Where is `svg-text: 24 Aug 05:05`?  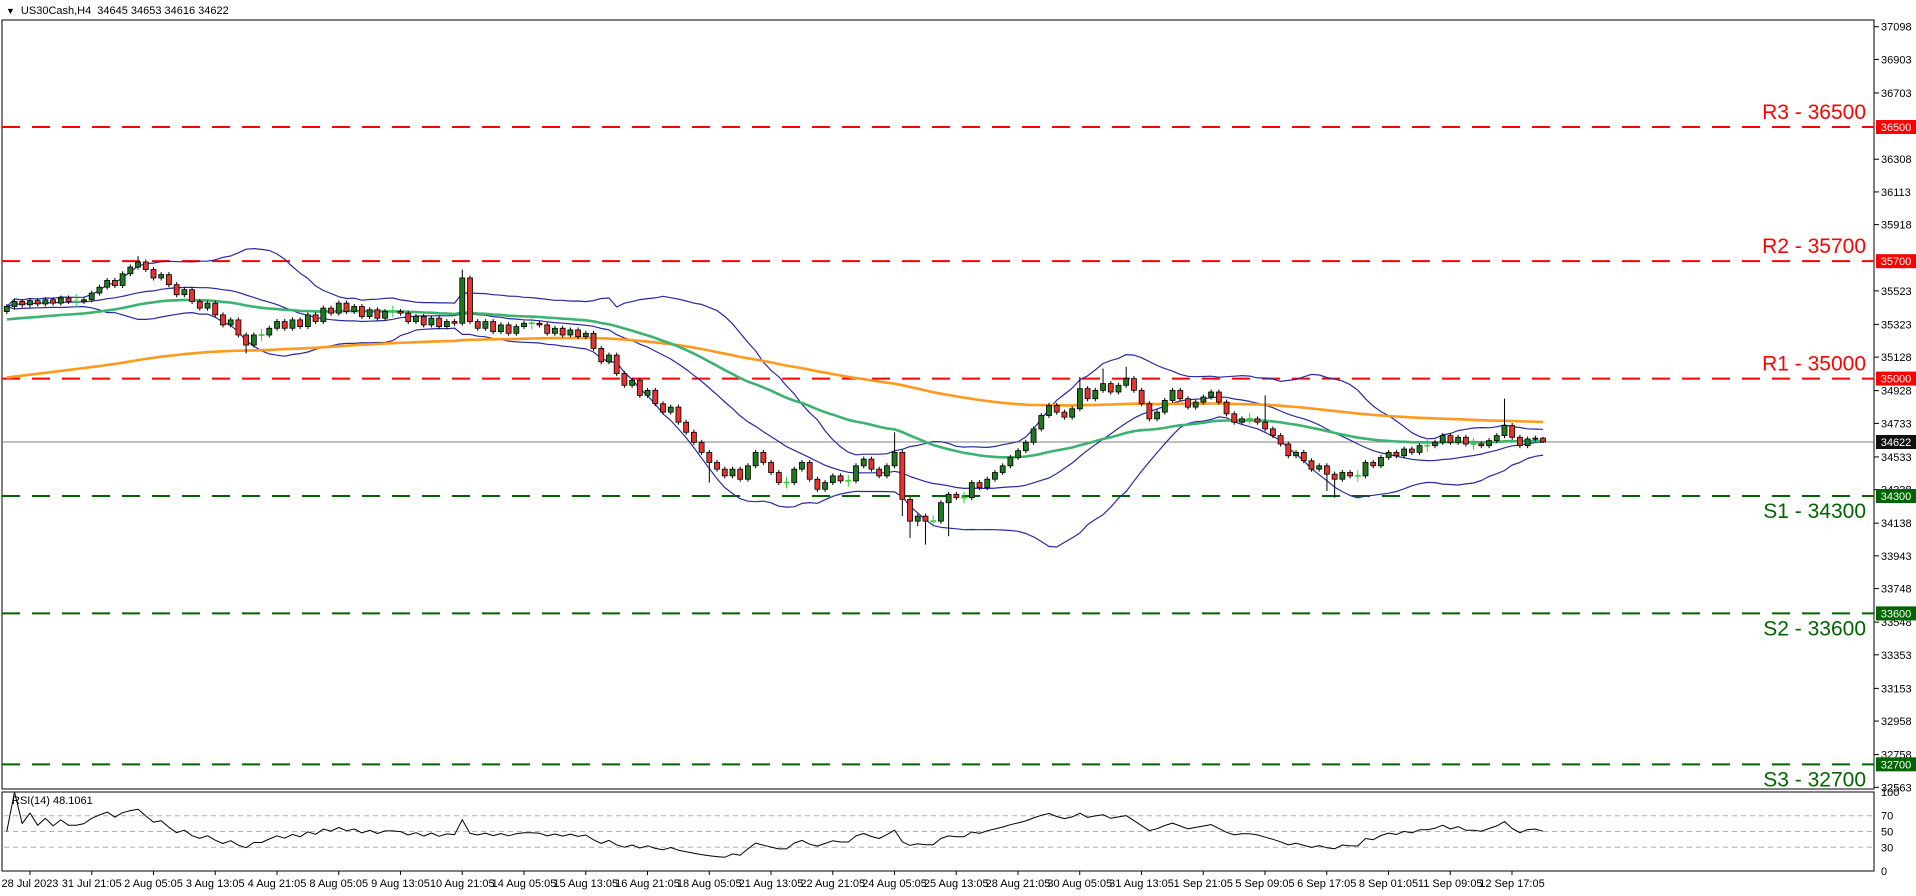
svg-text: 24 Aug 05:05 is located at coordinates (894, 884).